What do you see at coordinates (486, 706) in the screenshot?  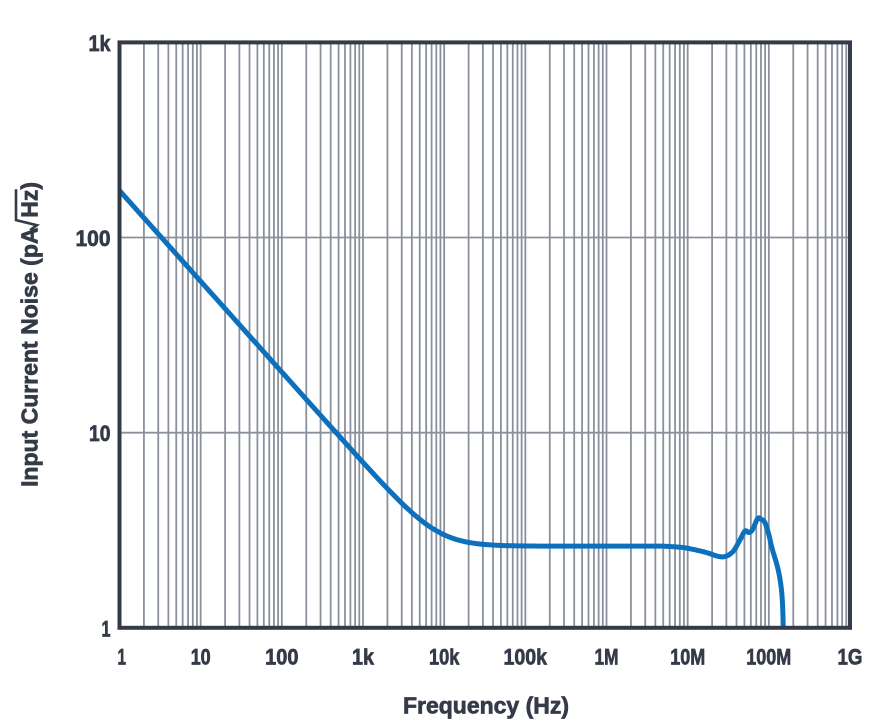 I see `svg-text: Frequency (Hz)` at bounding box center [486, 706].